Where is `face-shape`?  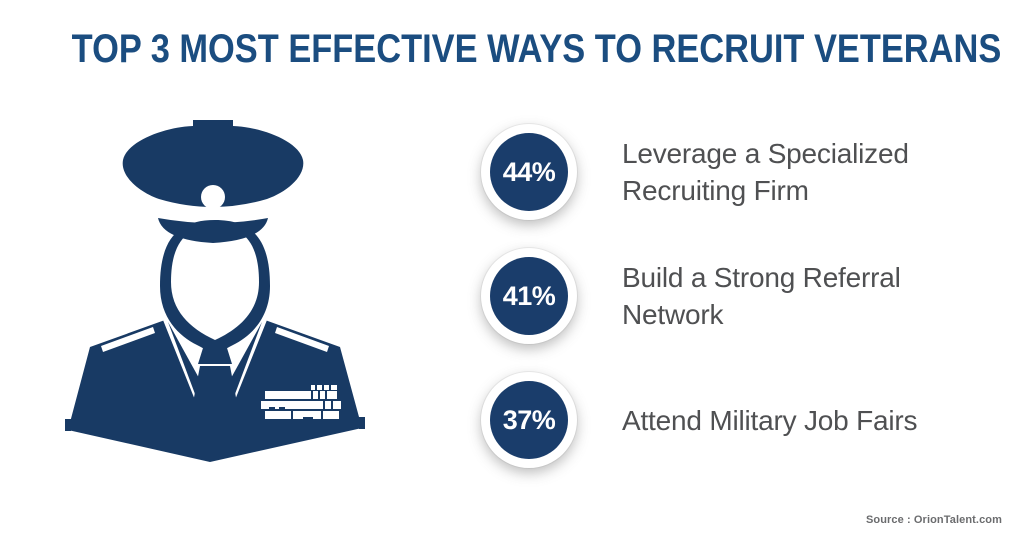 face-shape is located at coordinates (215, 283).